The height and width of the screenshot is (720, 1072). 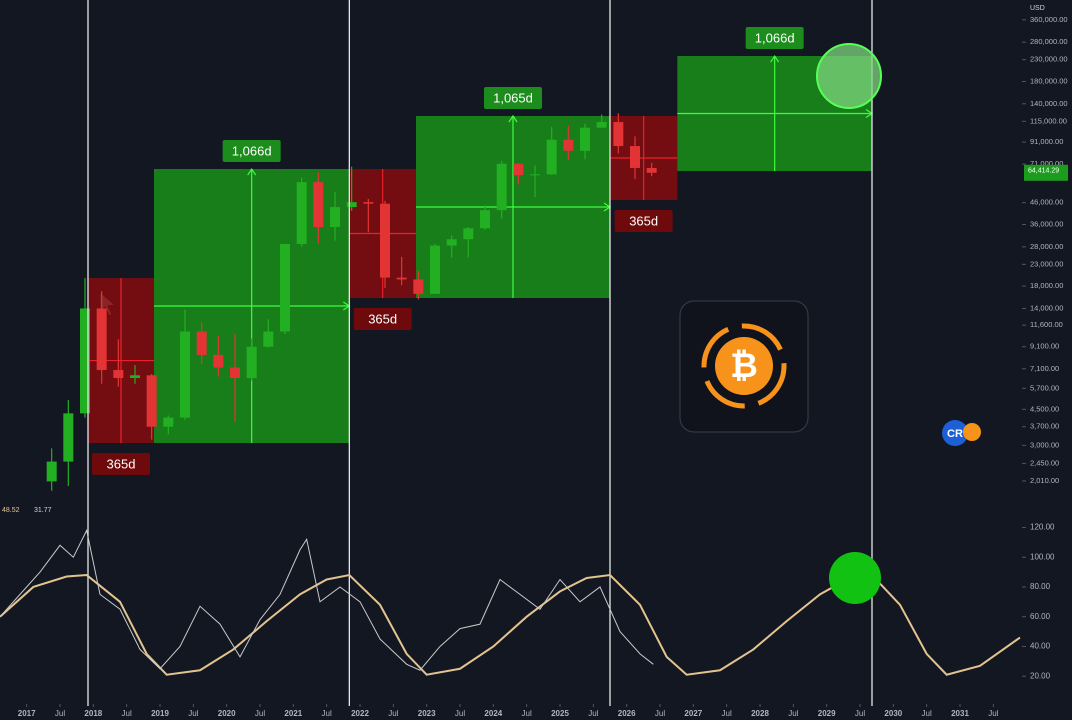 I want to click on x-tick-label: 2021, so click(x=293, y=713).